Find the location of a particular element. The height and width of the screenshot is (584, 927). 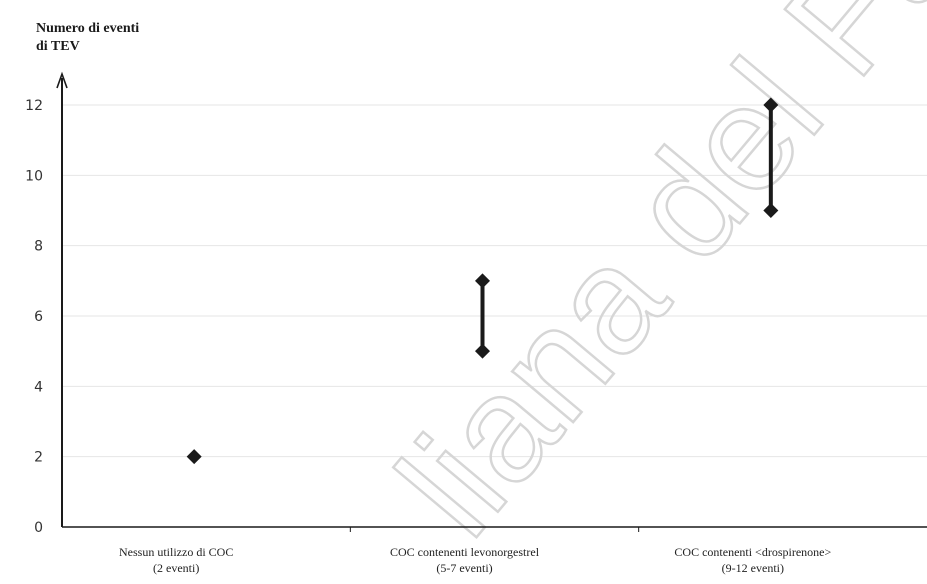

y-tick-label: 6 is located at coordinates (38, 317).